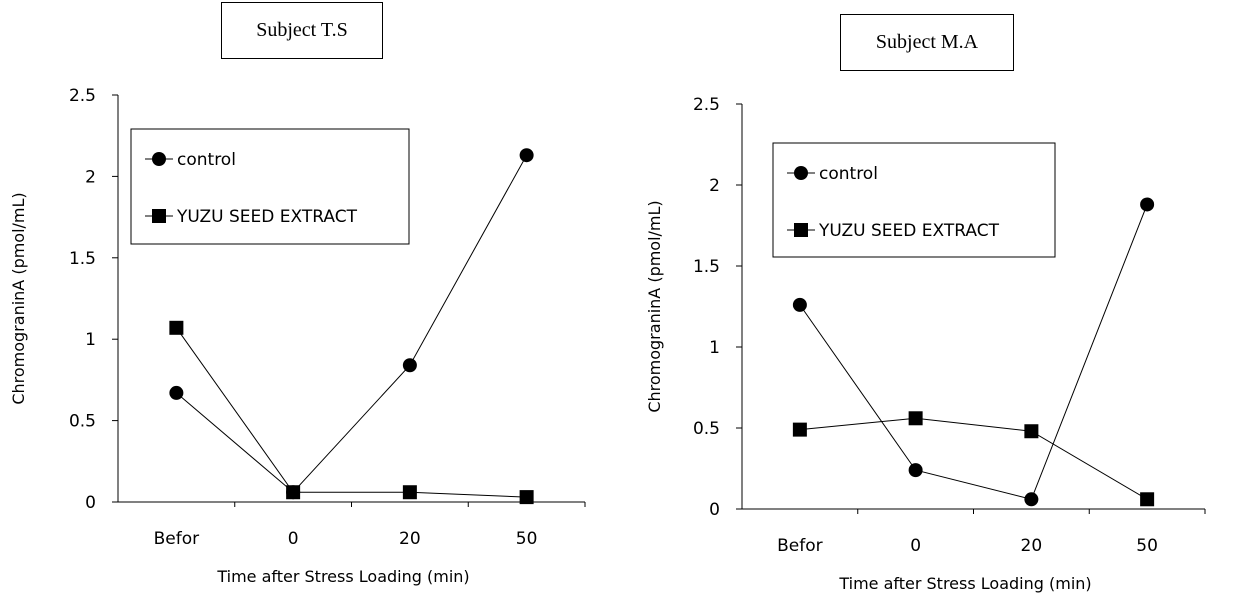 The height and width of the screenshot is (596, 1239). Describe the element at coordinates (927, 42) in the screenshot. I see `chart-title-right: Subject M.A` at that location.